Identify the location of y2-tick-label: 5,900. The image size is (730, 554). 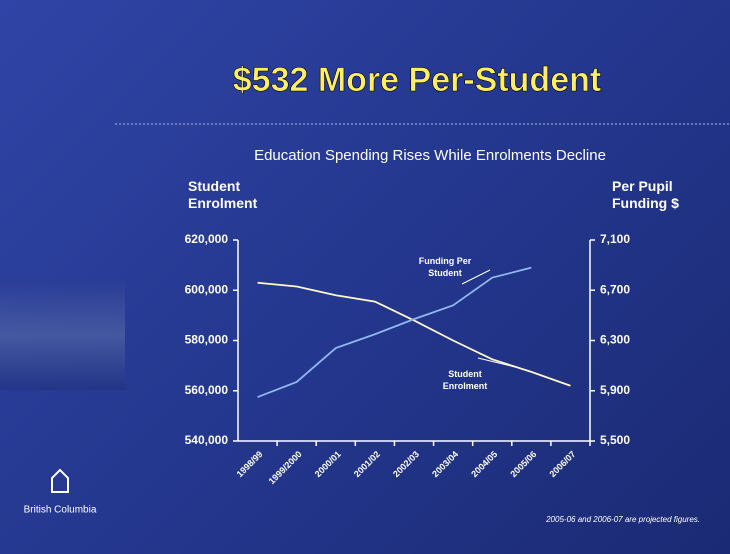
(615, 390).